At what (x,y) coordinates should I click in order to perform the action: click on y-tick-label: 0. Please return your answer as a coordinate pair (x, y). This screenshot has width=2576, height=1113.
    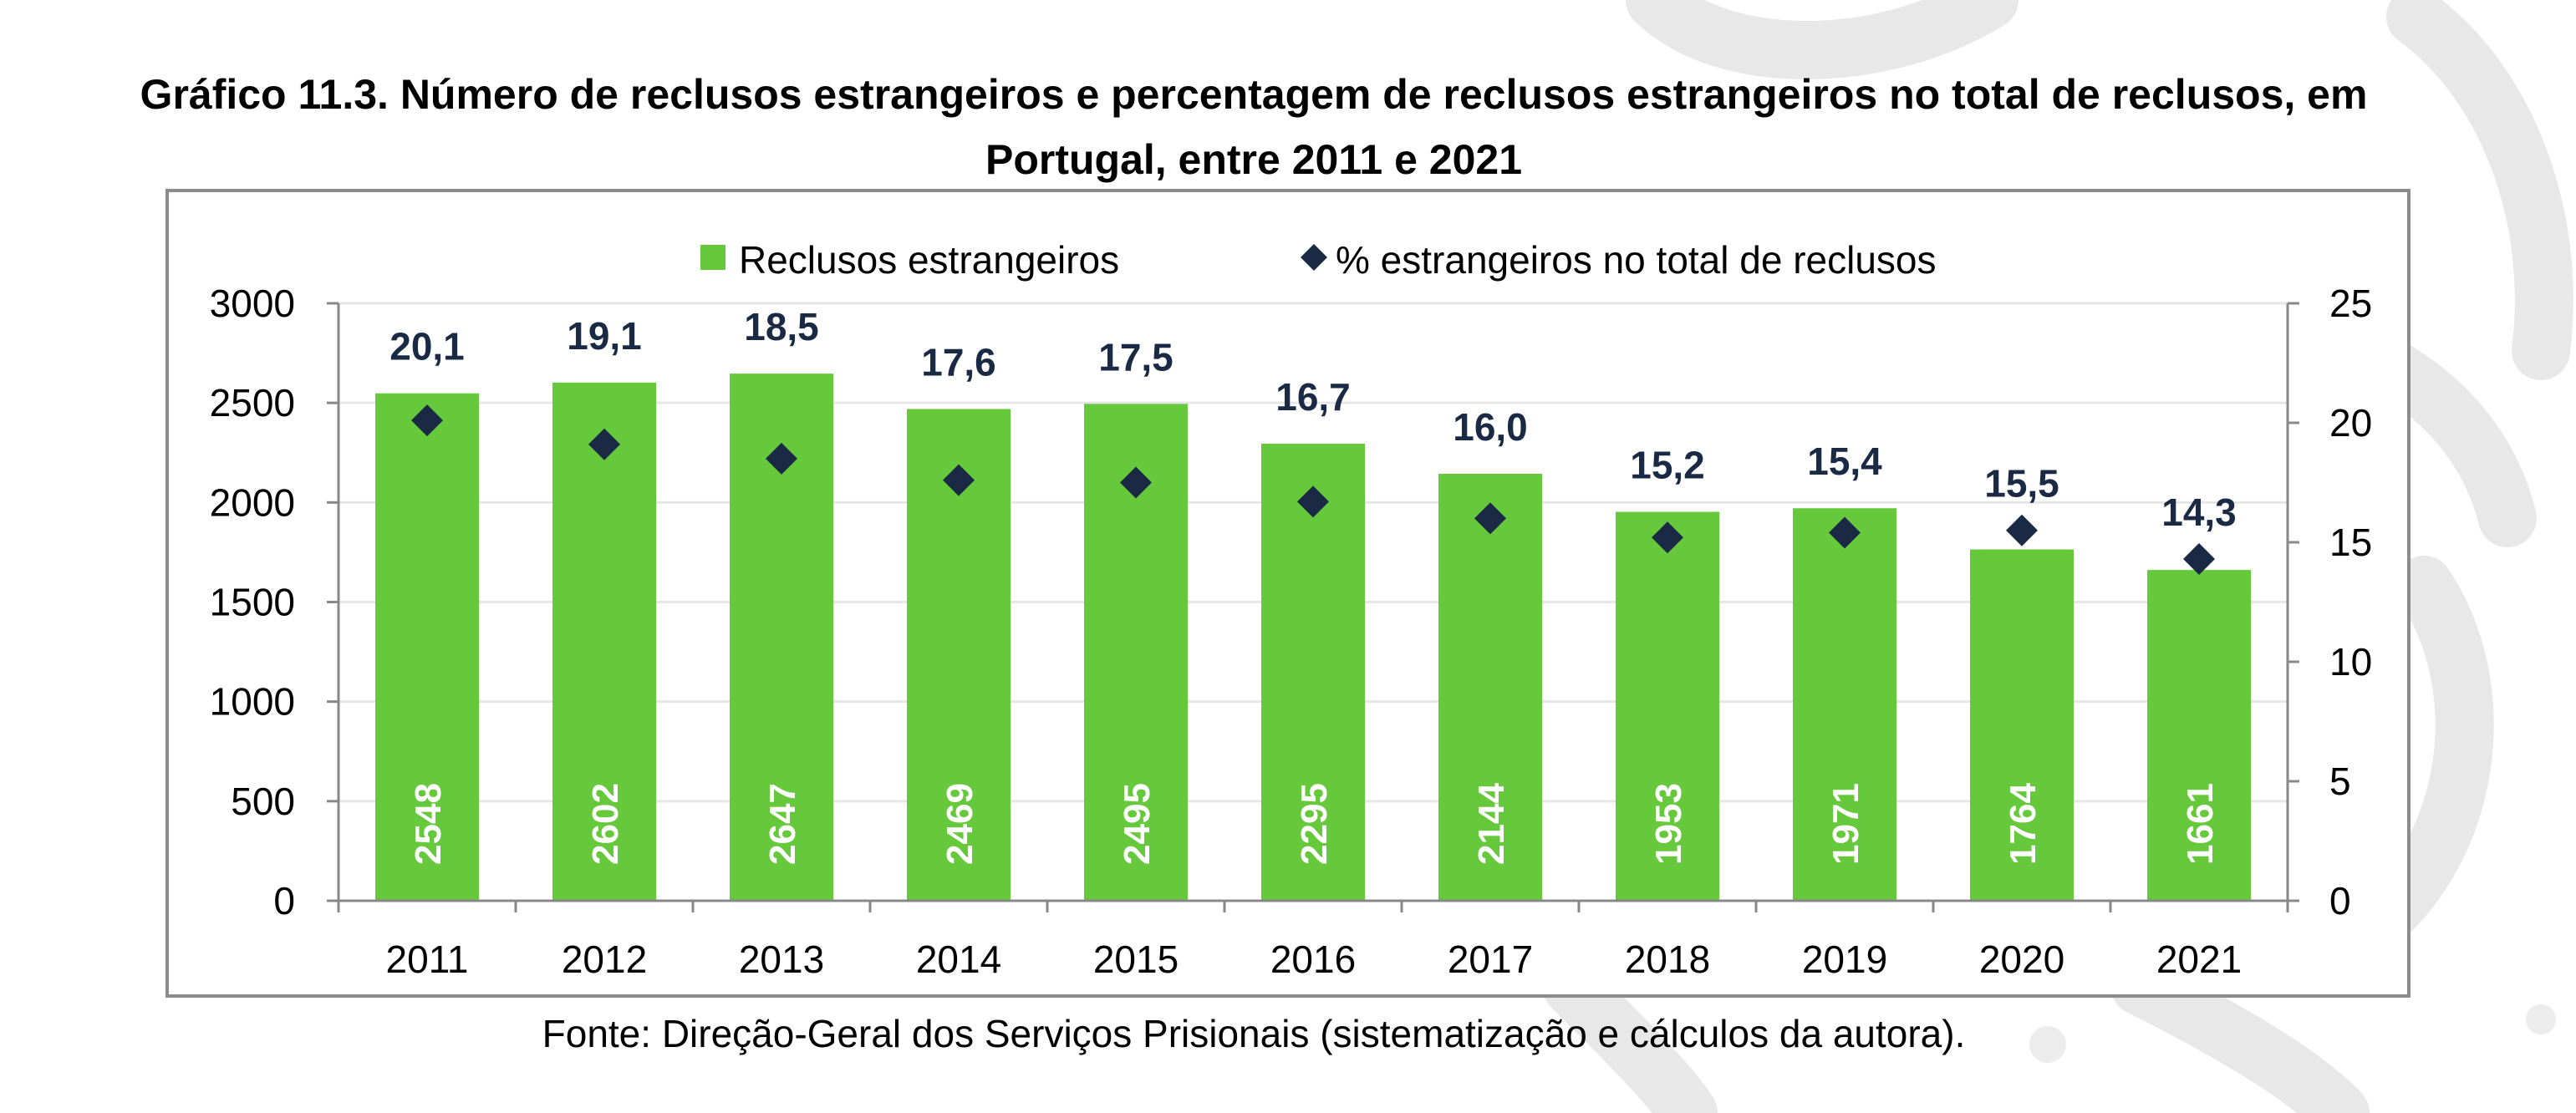
    Looking at the image, I should click on (284, 901).